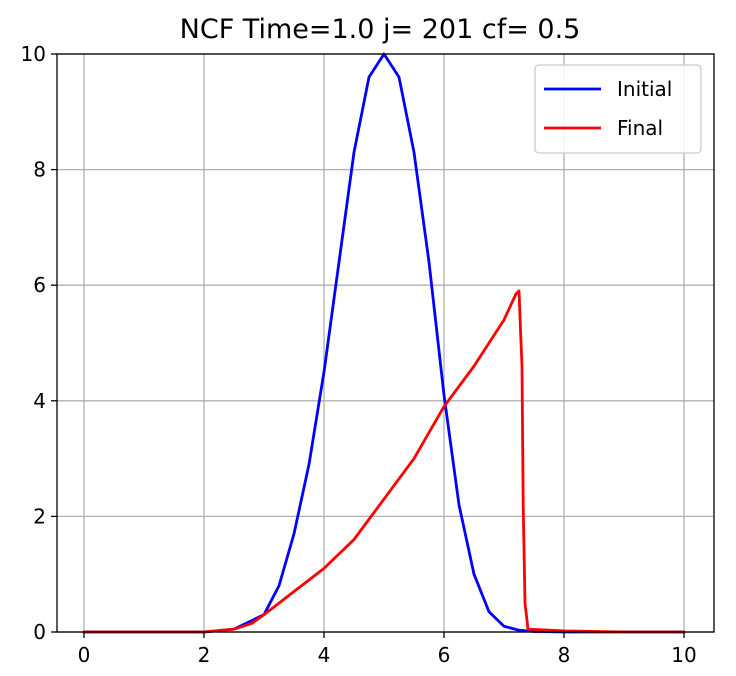 Image resolution: width=736 pixels, height=676 pixels. I want to click on x-tick-label: 0, so click(84, 655).